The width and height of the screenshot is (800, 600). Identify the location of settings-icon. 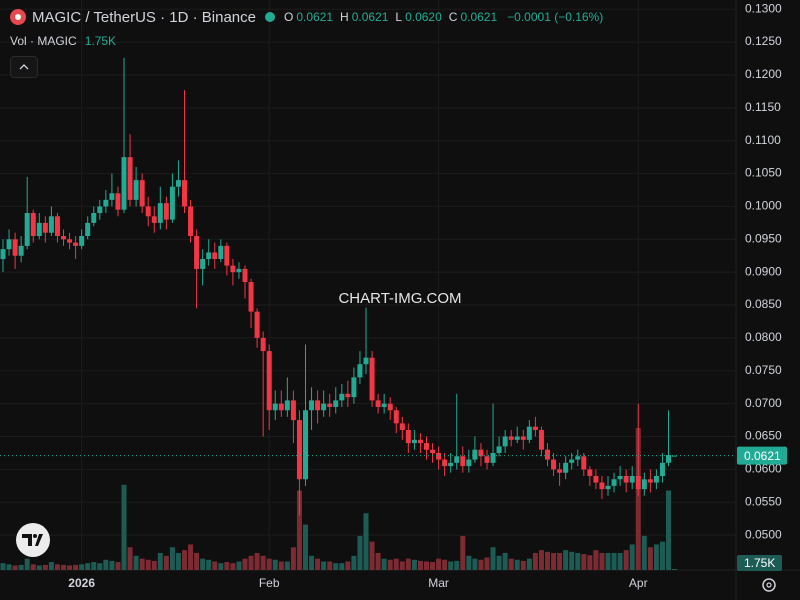
(769, 585).